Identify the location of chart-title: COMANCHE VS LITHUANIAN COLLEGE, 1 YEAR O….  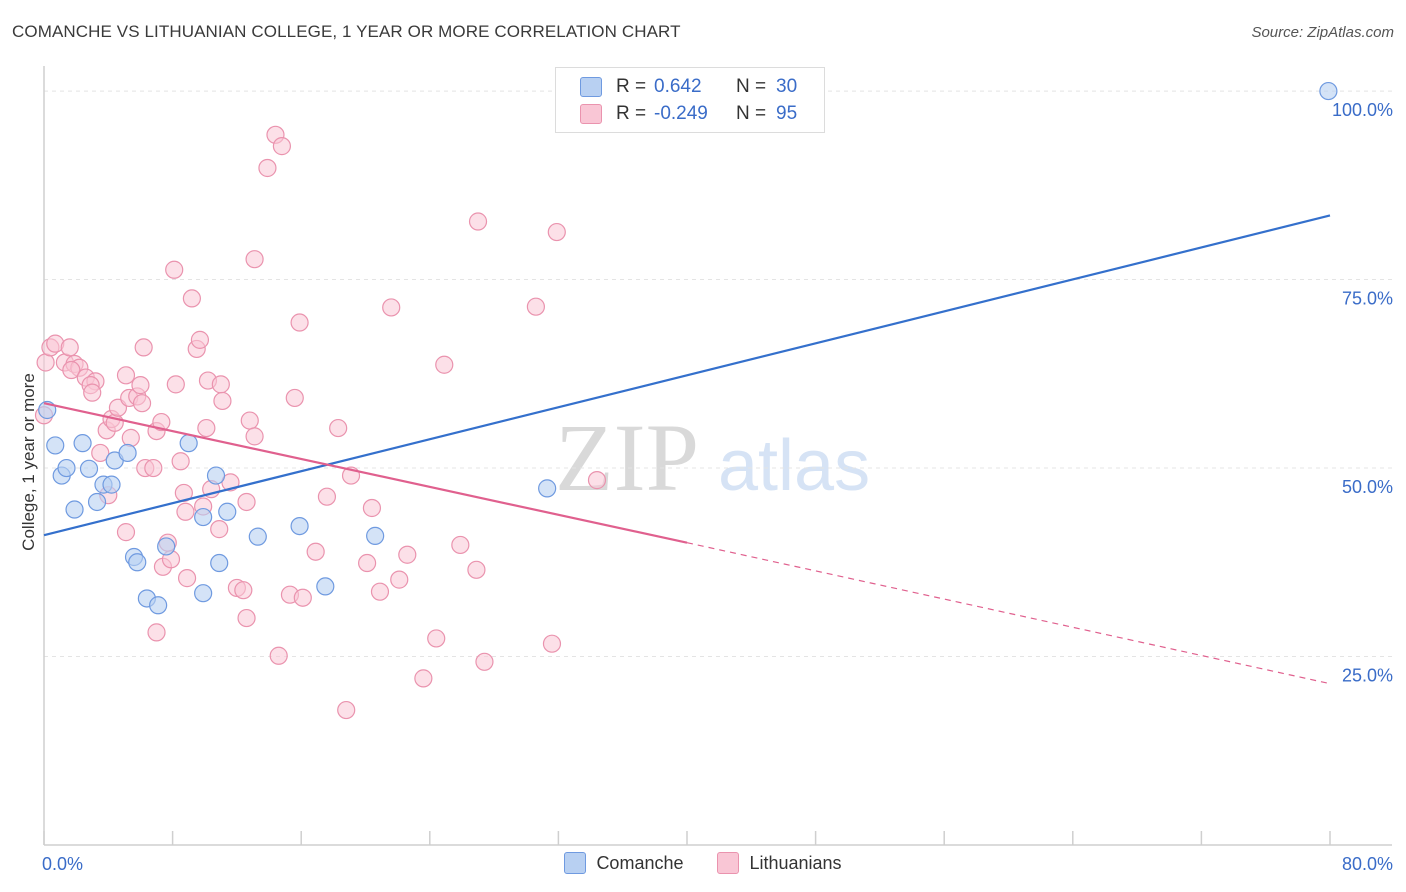
(346, 31).